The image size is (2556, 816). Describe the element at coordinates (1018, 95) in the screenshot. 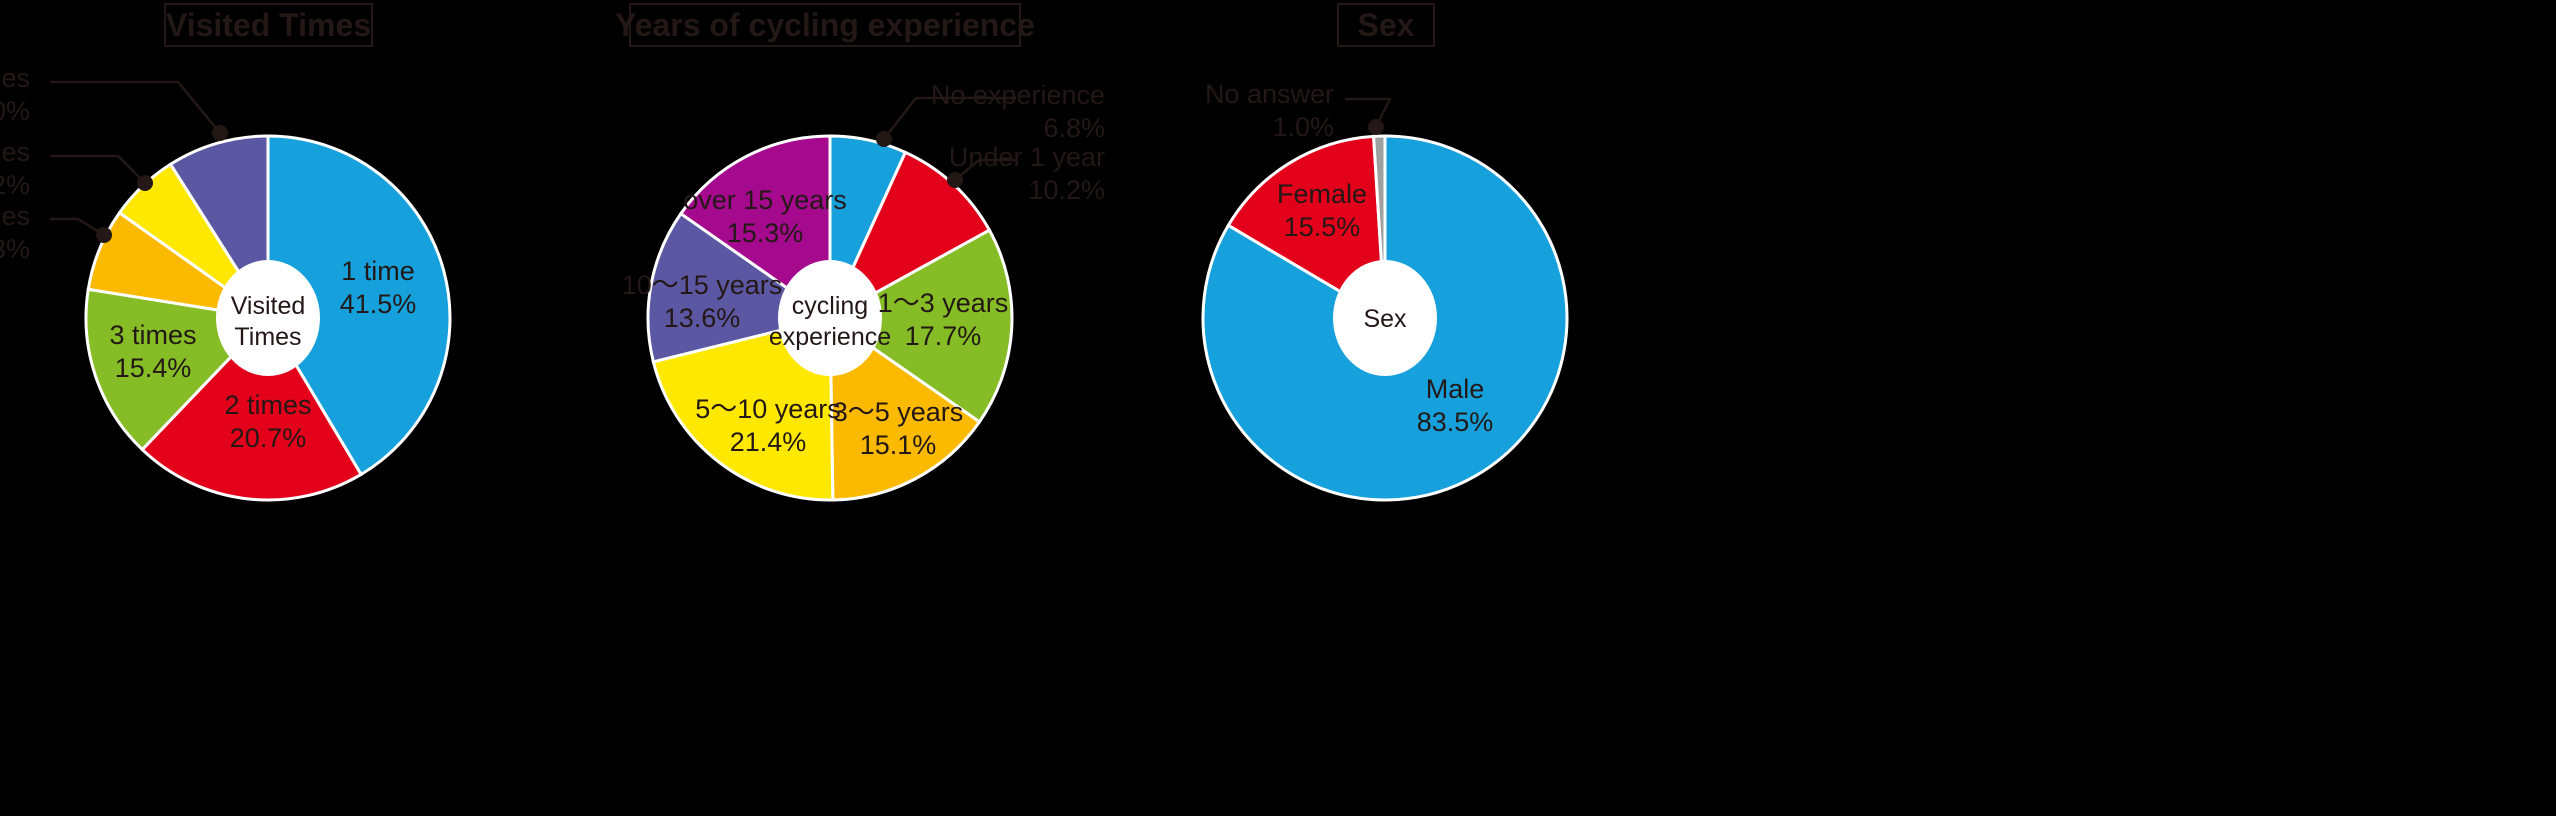

I see `slice-label: No experience` at that location.